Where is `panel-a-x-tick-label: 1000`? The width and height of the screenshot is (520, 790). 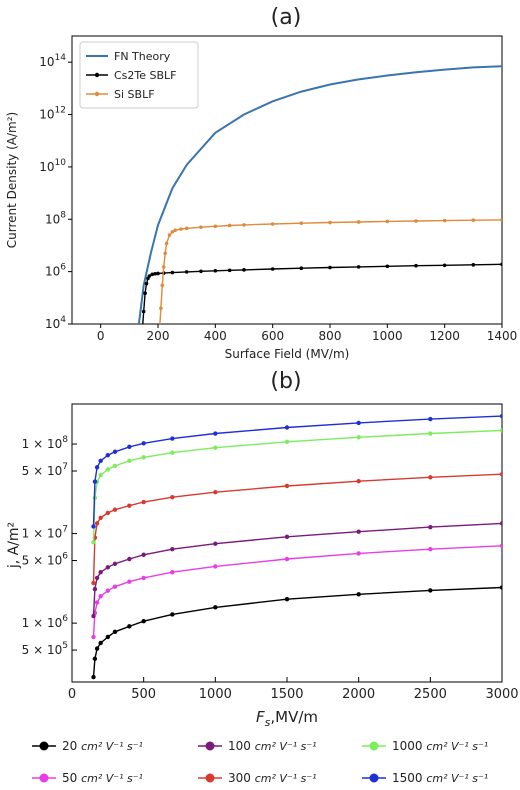 panel-a-x-tick-label: 1000 is located at coordinates (387, 336).